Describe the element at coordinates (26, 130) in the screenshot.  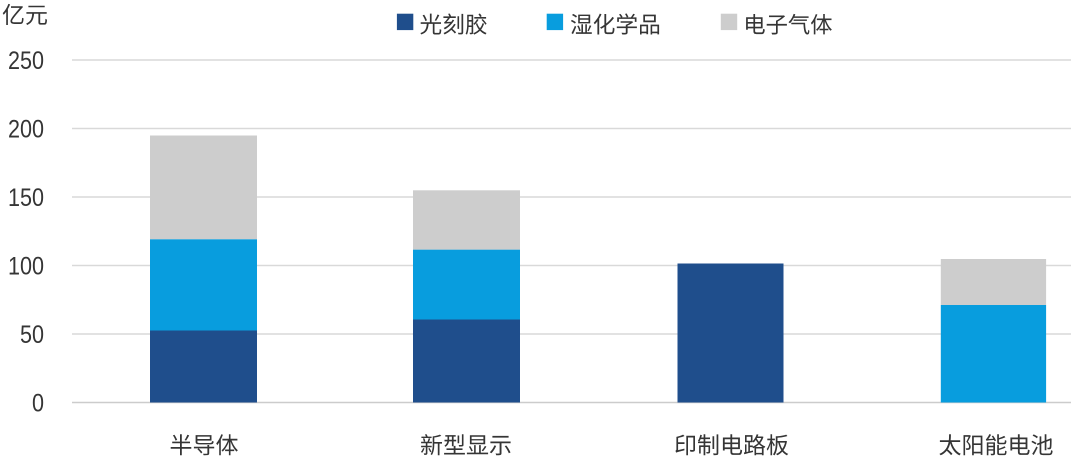
I see `svg-text: 200` at that location.